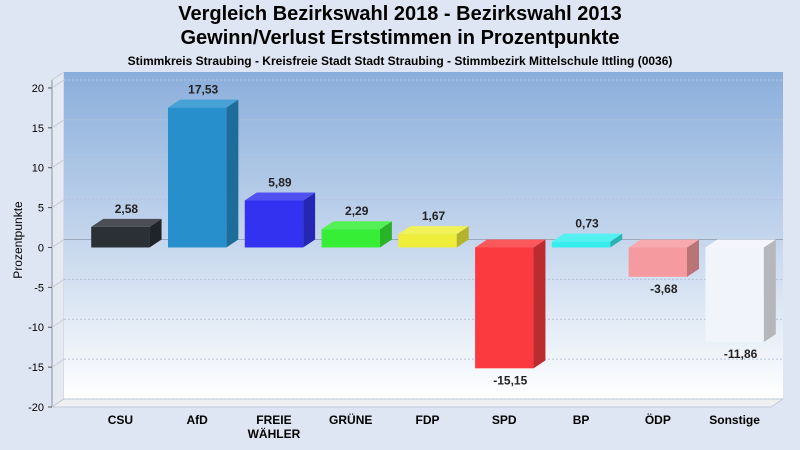 Image resolution: width=800 pixels, height=450 pixels. I want to click on y-tick-label: -15, so click(36, 368).